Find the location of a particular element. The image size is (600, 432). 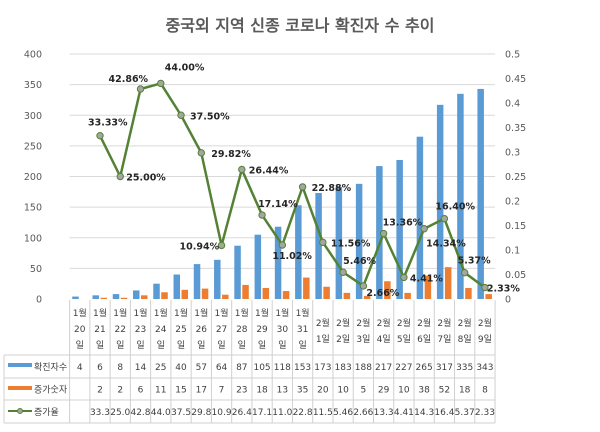

table-cell: 217 is located at coordinates (383, 368).